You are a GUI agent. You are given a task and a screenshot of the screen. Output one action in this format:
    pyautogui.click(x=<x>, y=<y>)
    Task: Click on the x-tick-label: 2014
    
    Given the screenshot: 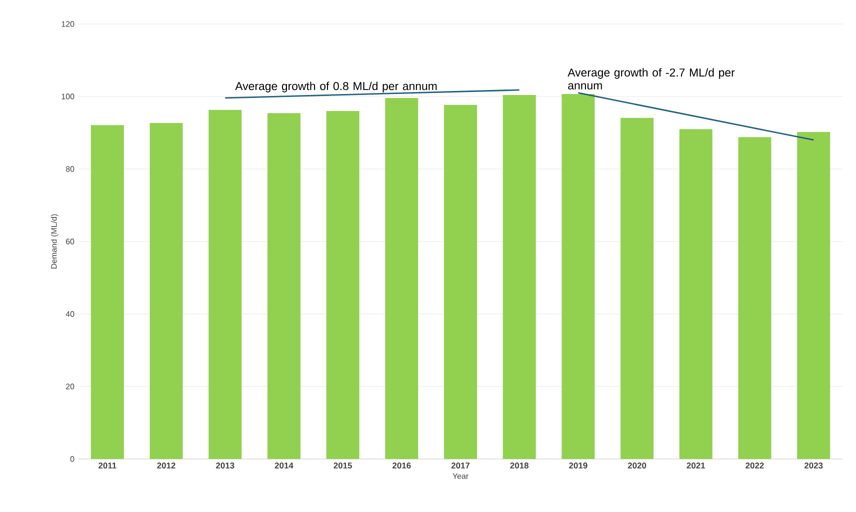 What is the action you would take?
    pyautogui.click(x=284, y=465)
    